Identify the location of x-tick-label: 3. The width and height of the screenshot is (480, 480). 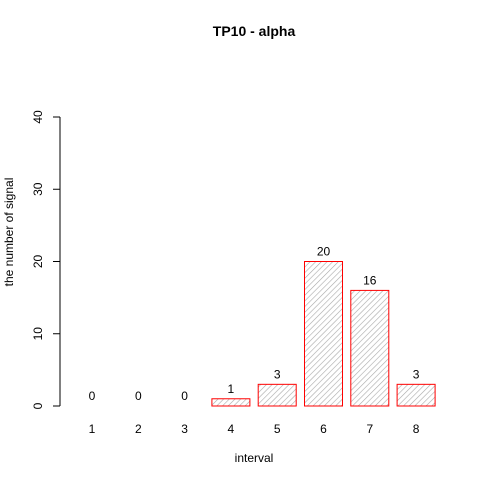
(184, 429).